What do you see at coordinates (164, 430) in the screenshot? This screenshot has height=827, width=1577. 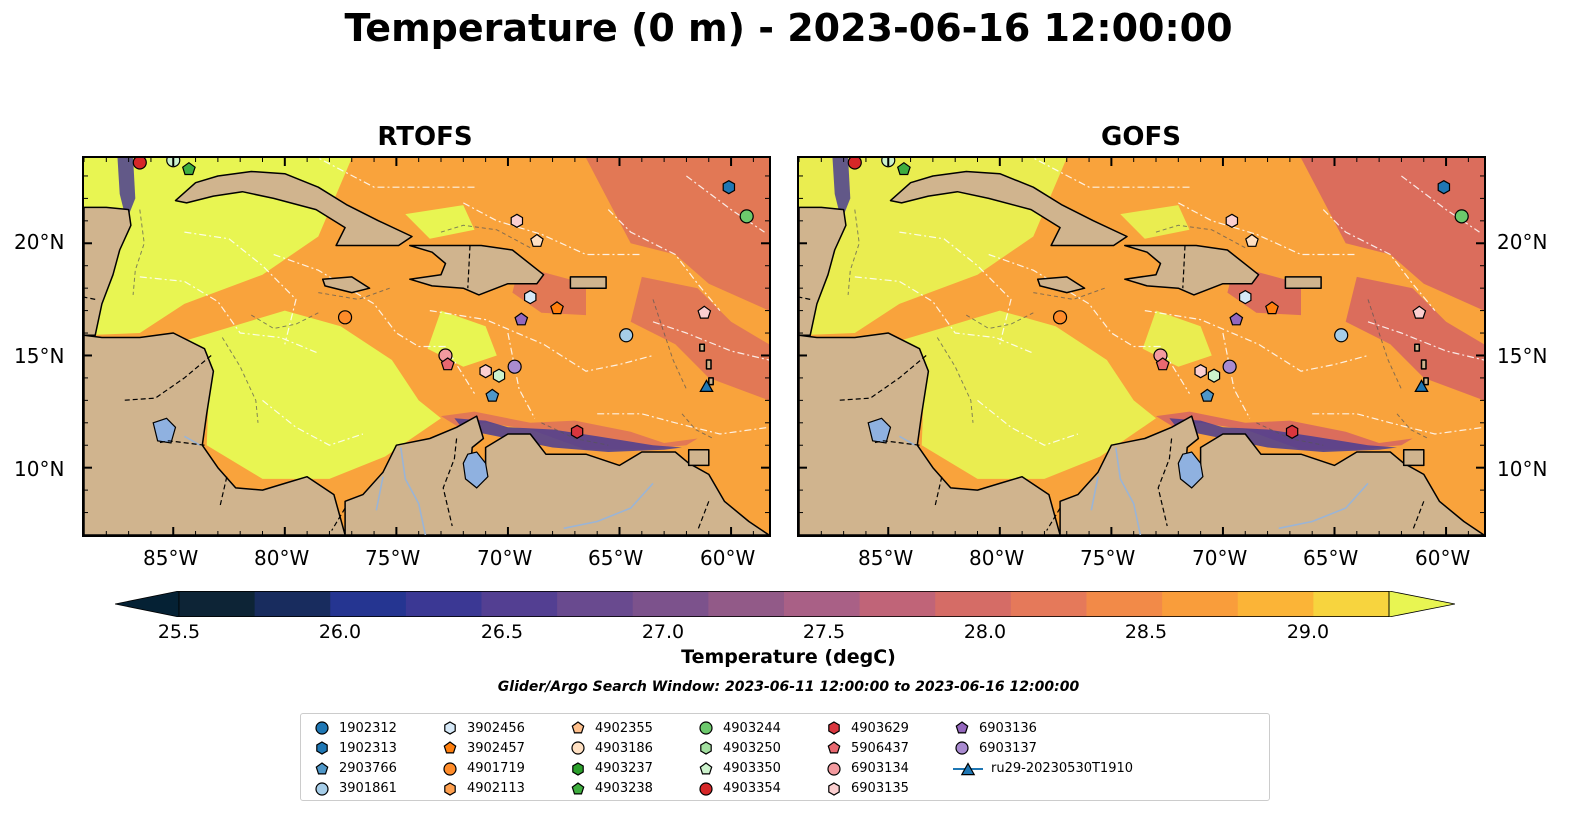 I see `lake-nicaragua` at bounding box center [164, 430].